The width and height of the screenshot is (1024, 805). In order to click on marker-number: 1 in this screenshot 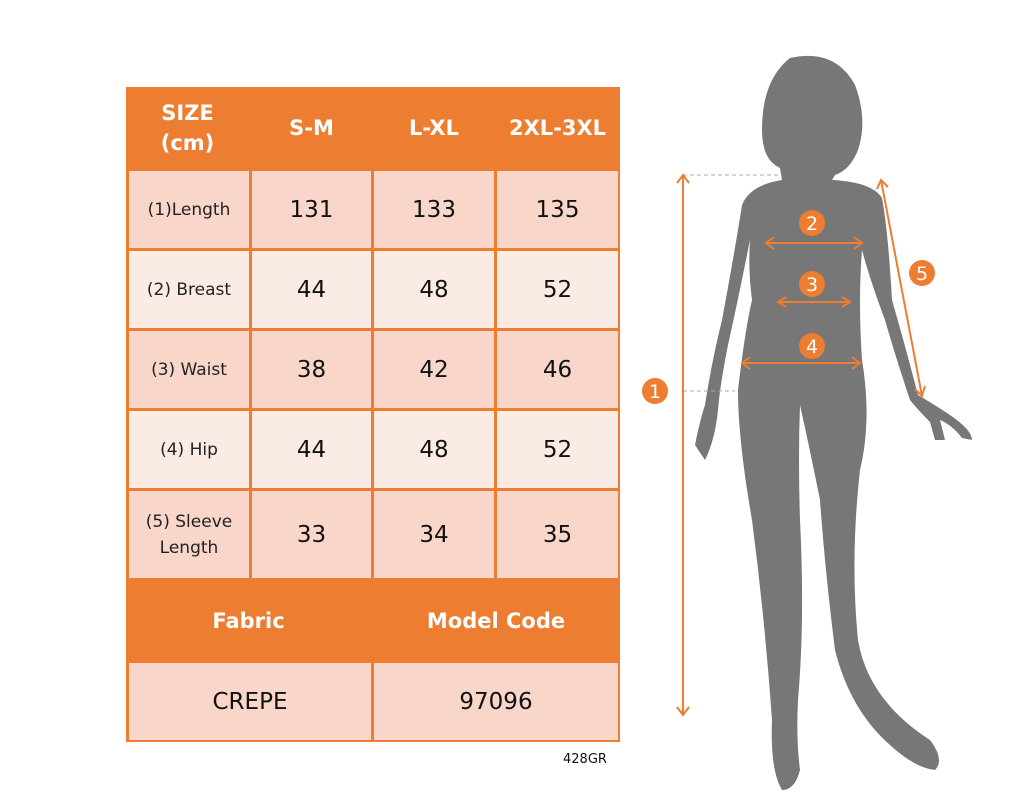, I will do `click(655, 392)`.